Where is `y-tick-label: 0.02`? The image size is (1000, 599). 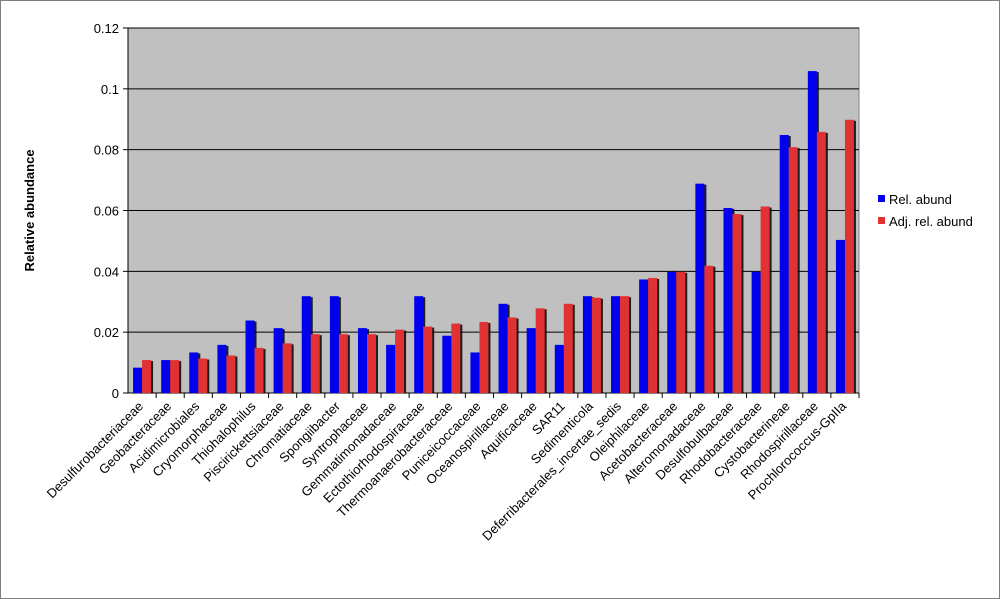
y-tick-label: 0.02 is located at coordinates (106, 332).